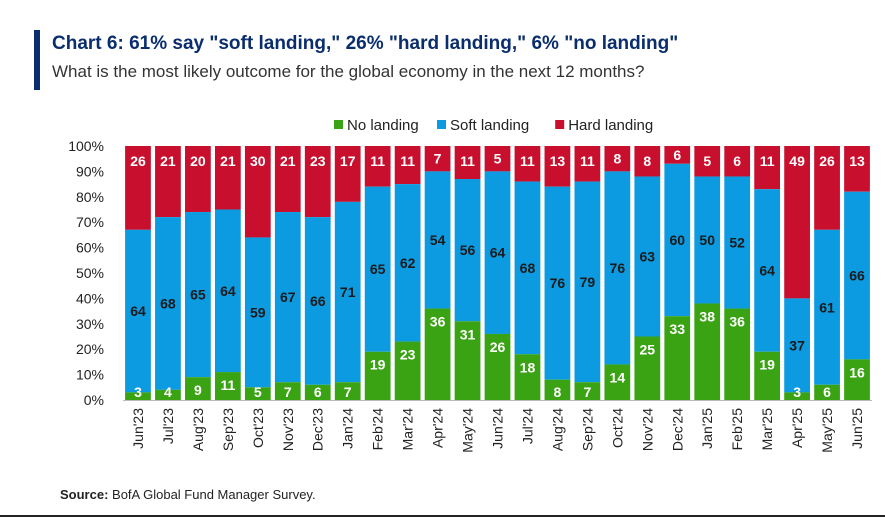 The height and width of the screenshot is (520, 885). I want to click on data-label-hard-landing: 49, so click(797, 161).